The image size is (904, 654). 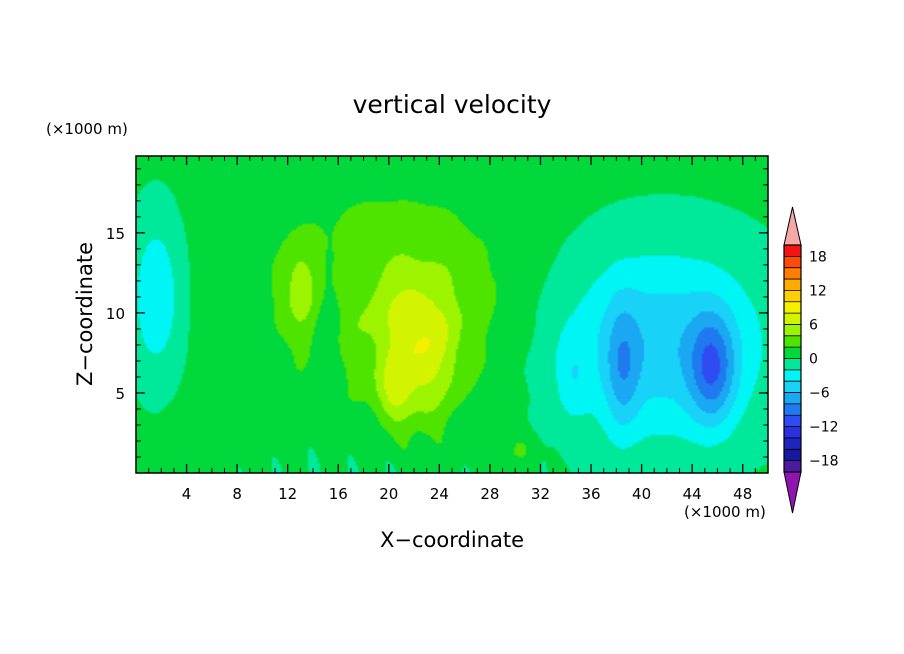 I want to click on y-axis-title: Z−coordinate, so click(x=85, y=314).